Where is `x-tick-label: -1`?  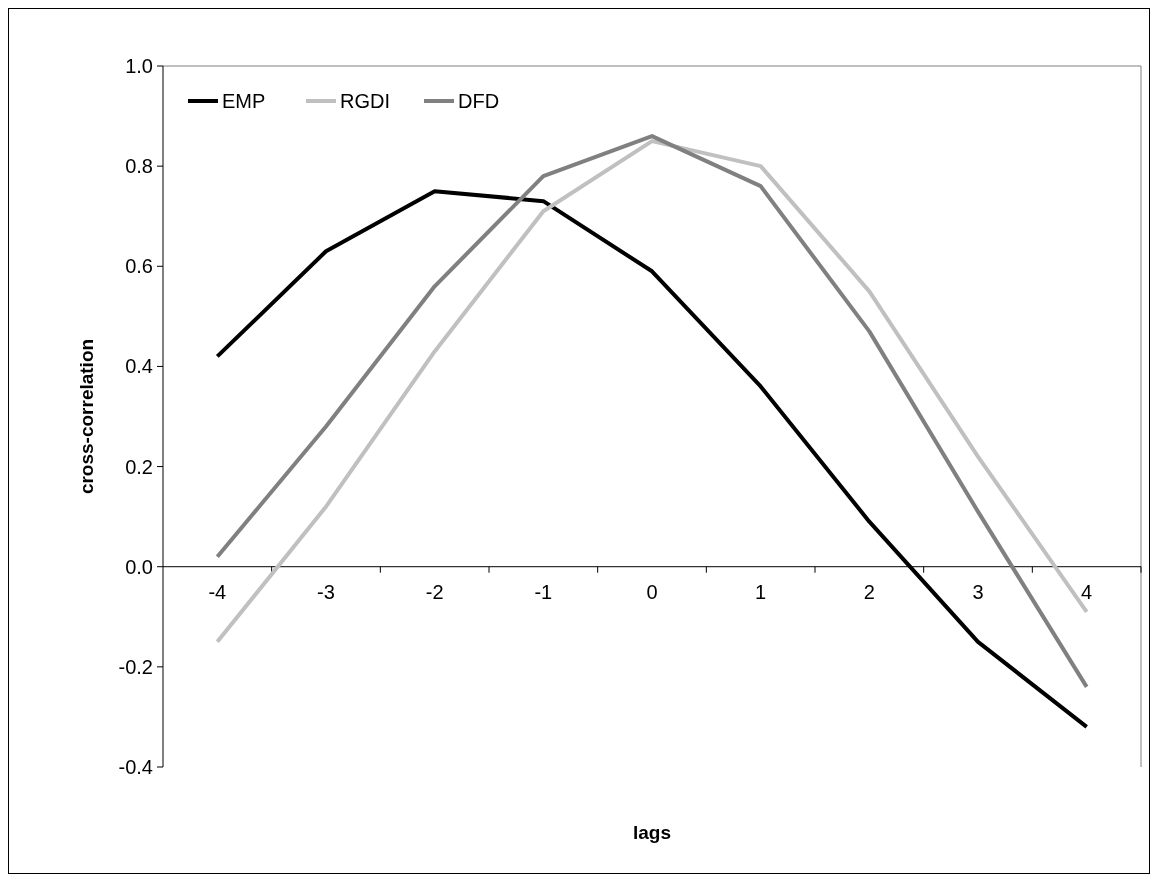 x-tick-label: -1 is located at coordinates (543, 591).